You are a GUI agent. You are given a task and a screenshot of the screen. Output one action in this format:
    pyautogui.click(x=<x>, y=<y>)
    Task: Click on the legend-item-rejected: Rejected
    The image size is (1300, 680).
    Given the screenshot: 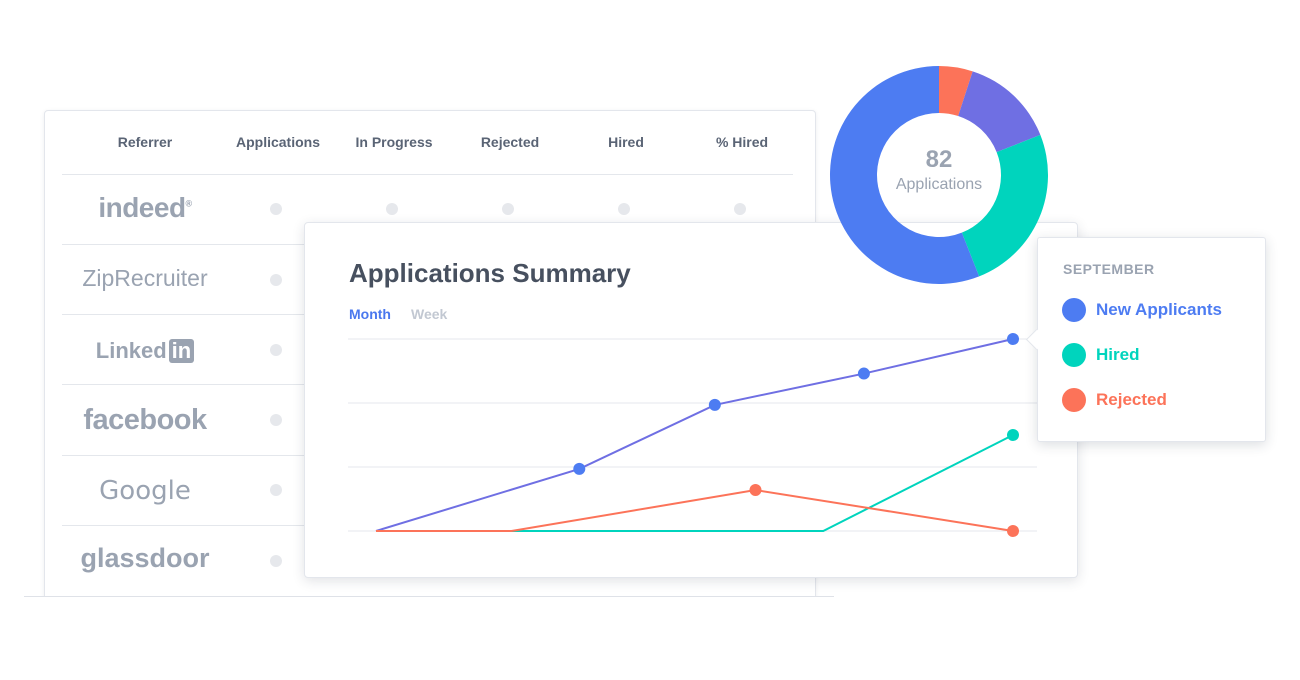 What is the action you would take?
    pyautogui.click(x=1114, y=400)
    